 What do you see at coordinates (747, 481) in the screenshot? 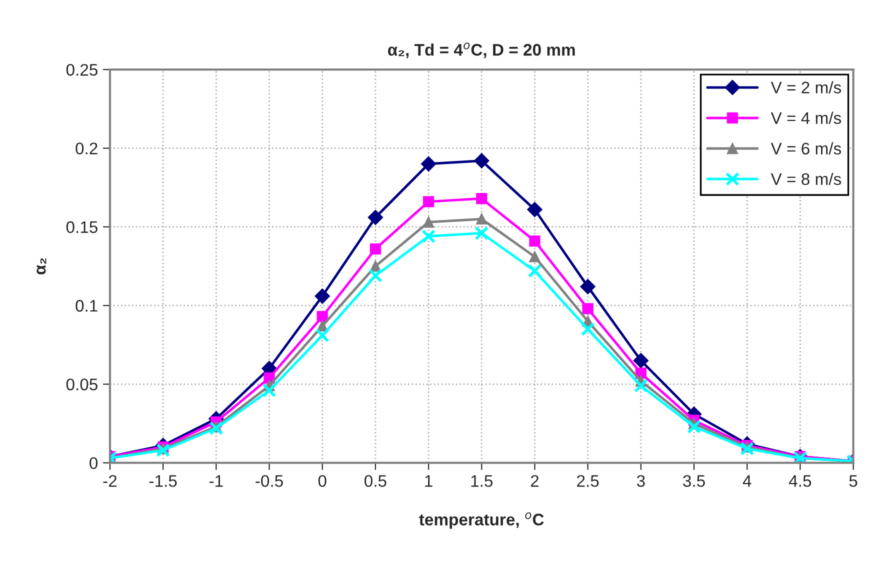
I see `x-tick-label: 4` at bounding box center [747, 481].